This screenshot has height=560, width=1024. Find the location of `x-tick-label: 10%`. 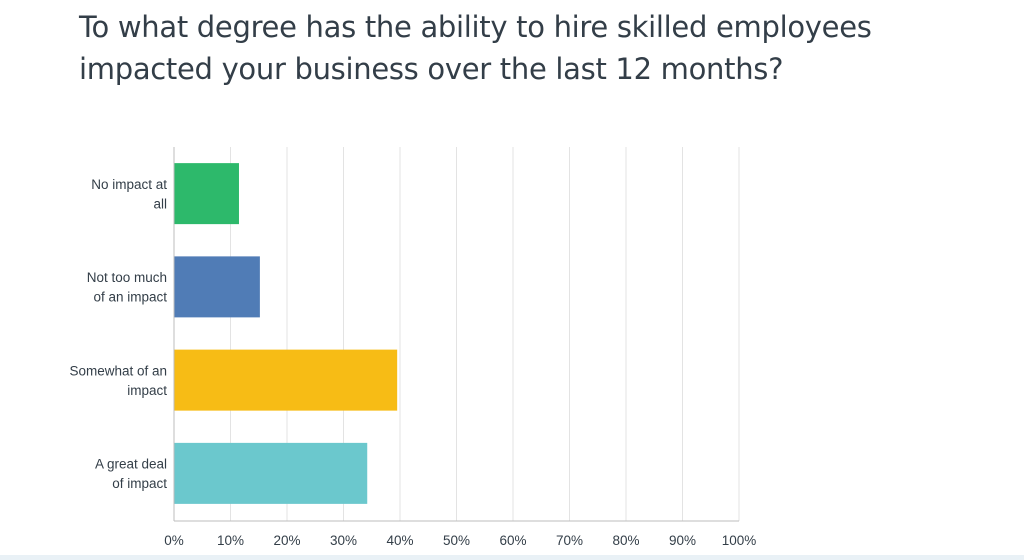

x-tick-label: 10% is located at coordinates (230, 540).